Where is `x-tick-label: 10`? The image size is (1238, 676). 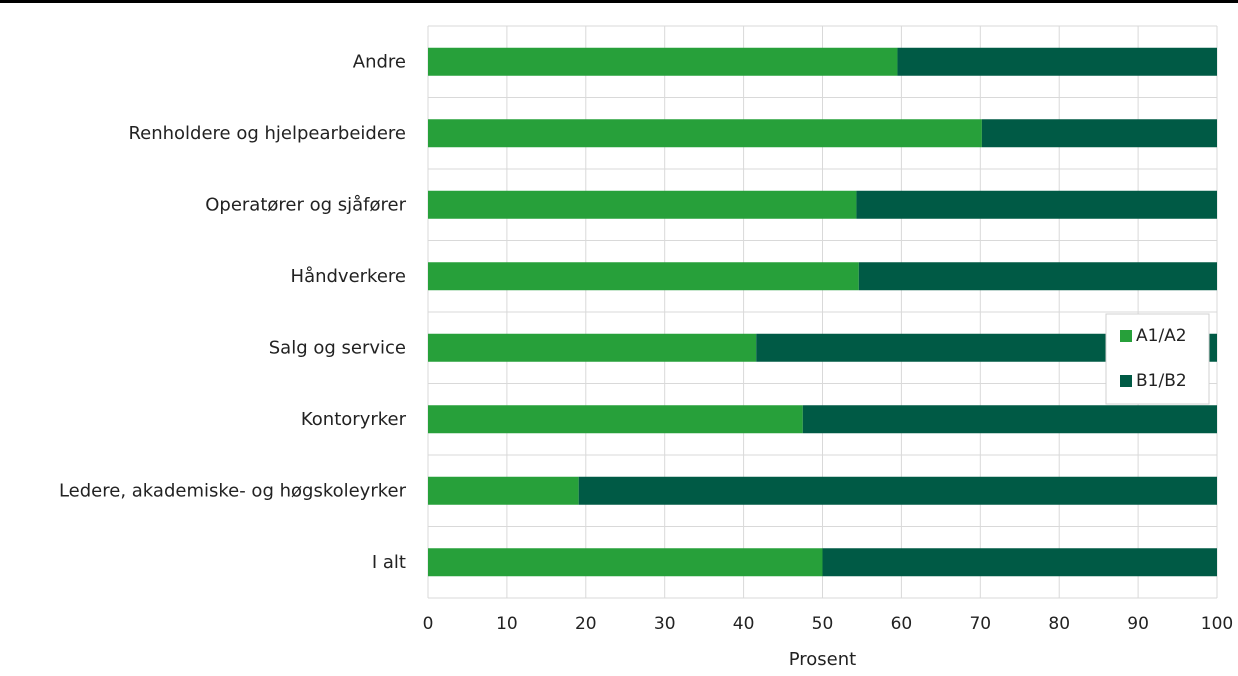 x-tick-label: 10 is located at coordinates (507, 624).